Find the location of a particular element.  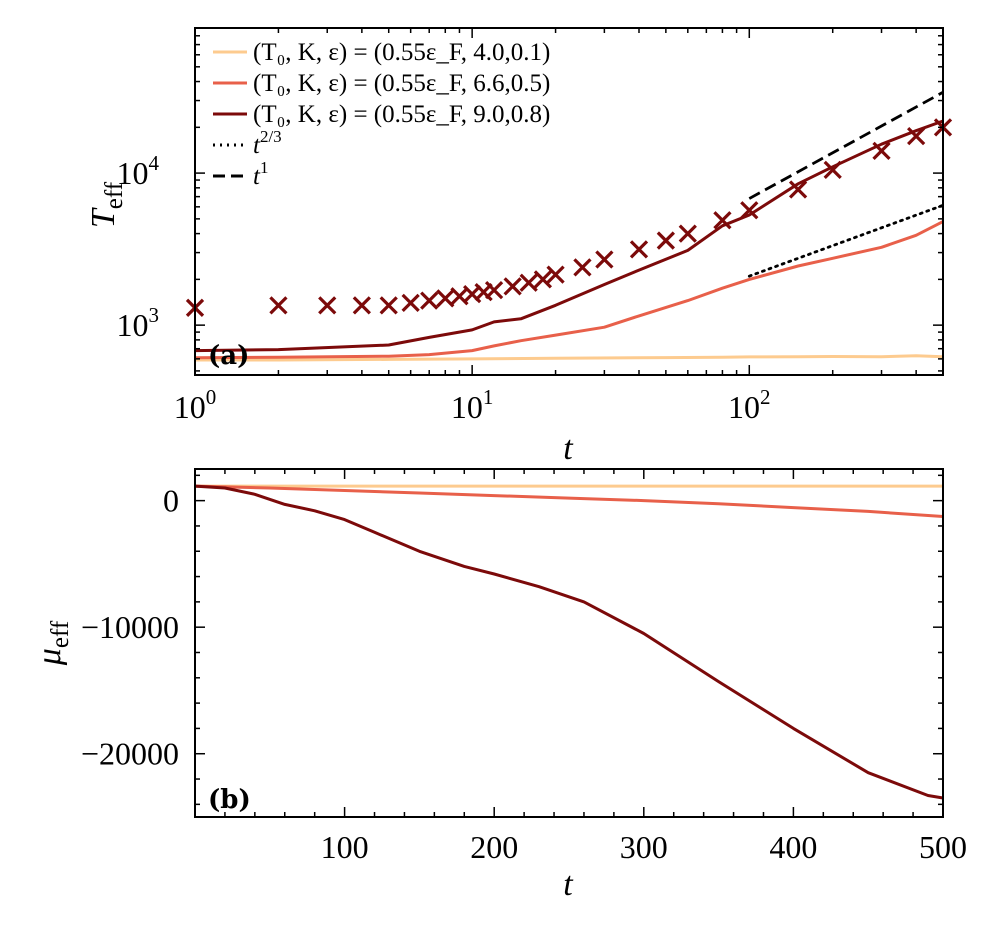

x-tick-label: 500 is located at coordinates (943, 847).